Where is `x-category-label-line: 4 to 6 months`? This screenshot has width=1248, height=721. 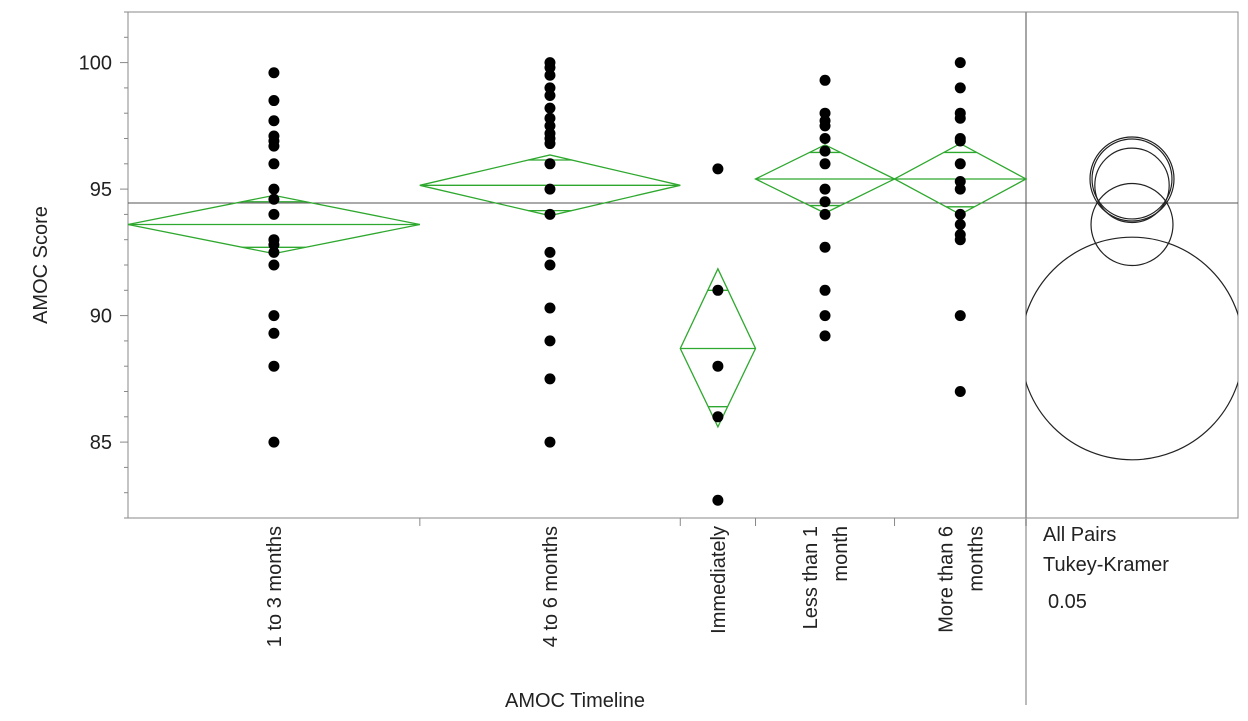 x-category-label-line: 4 to 6 months is located at coordinates (551, 586).